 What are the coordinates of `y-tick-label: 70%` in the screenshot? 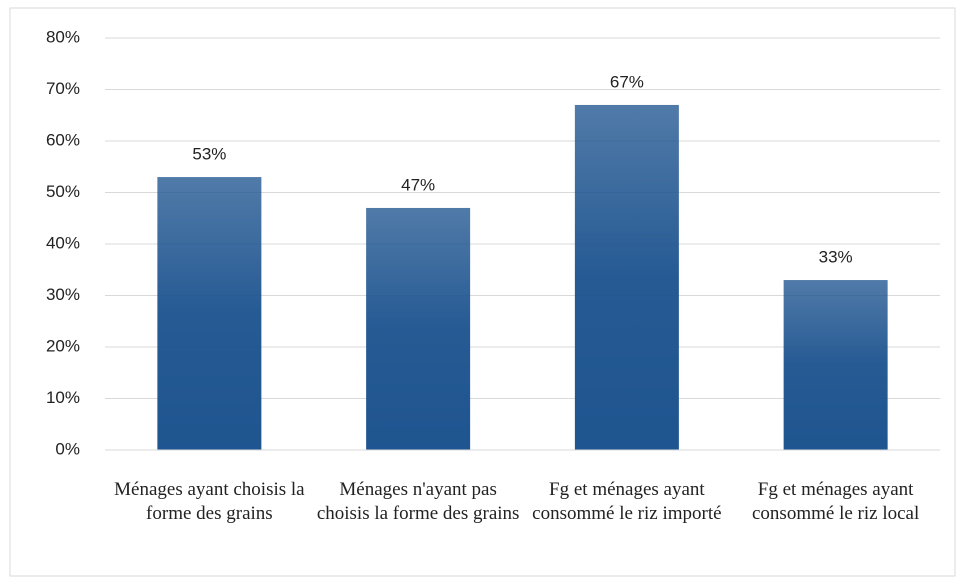 It's located at (63, 88).